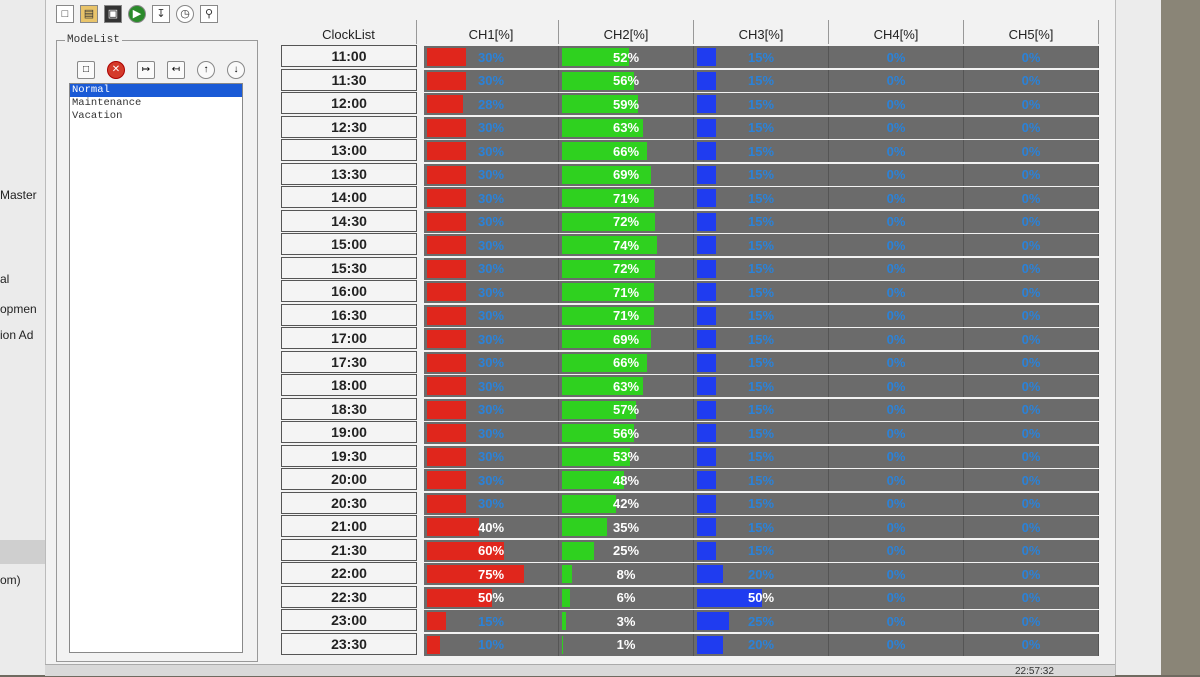 Image resolution: width=1200 pixels, height=677 pixels. What do you see at coordinates (626, 503) in the screenshot?
I see `channel-cell-ch2: 42%` at bounding box center [626, 503].